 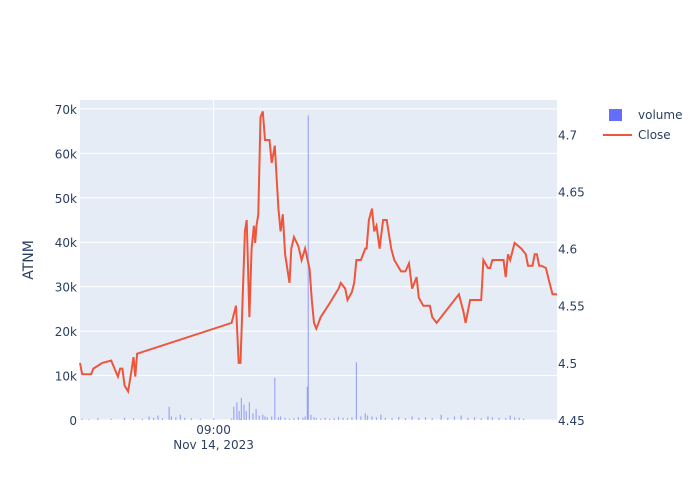 I want to click on legend-swatch-bar, so click(x=615, y=115).